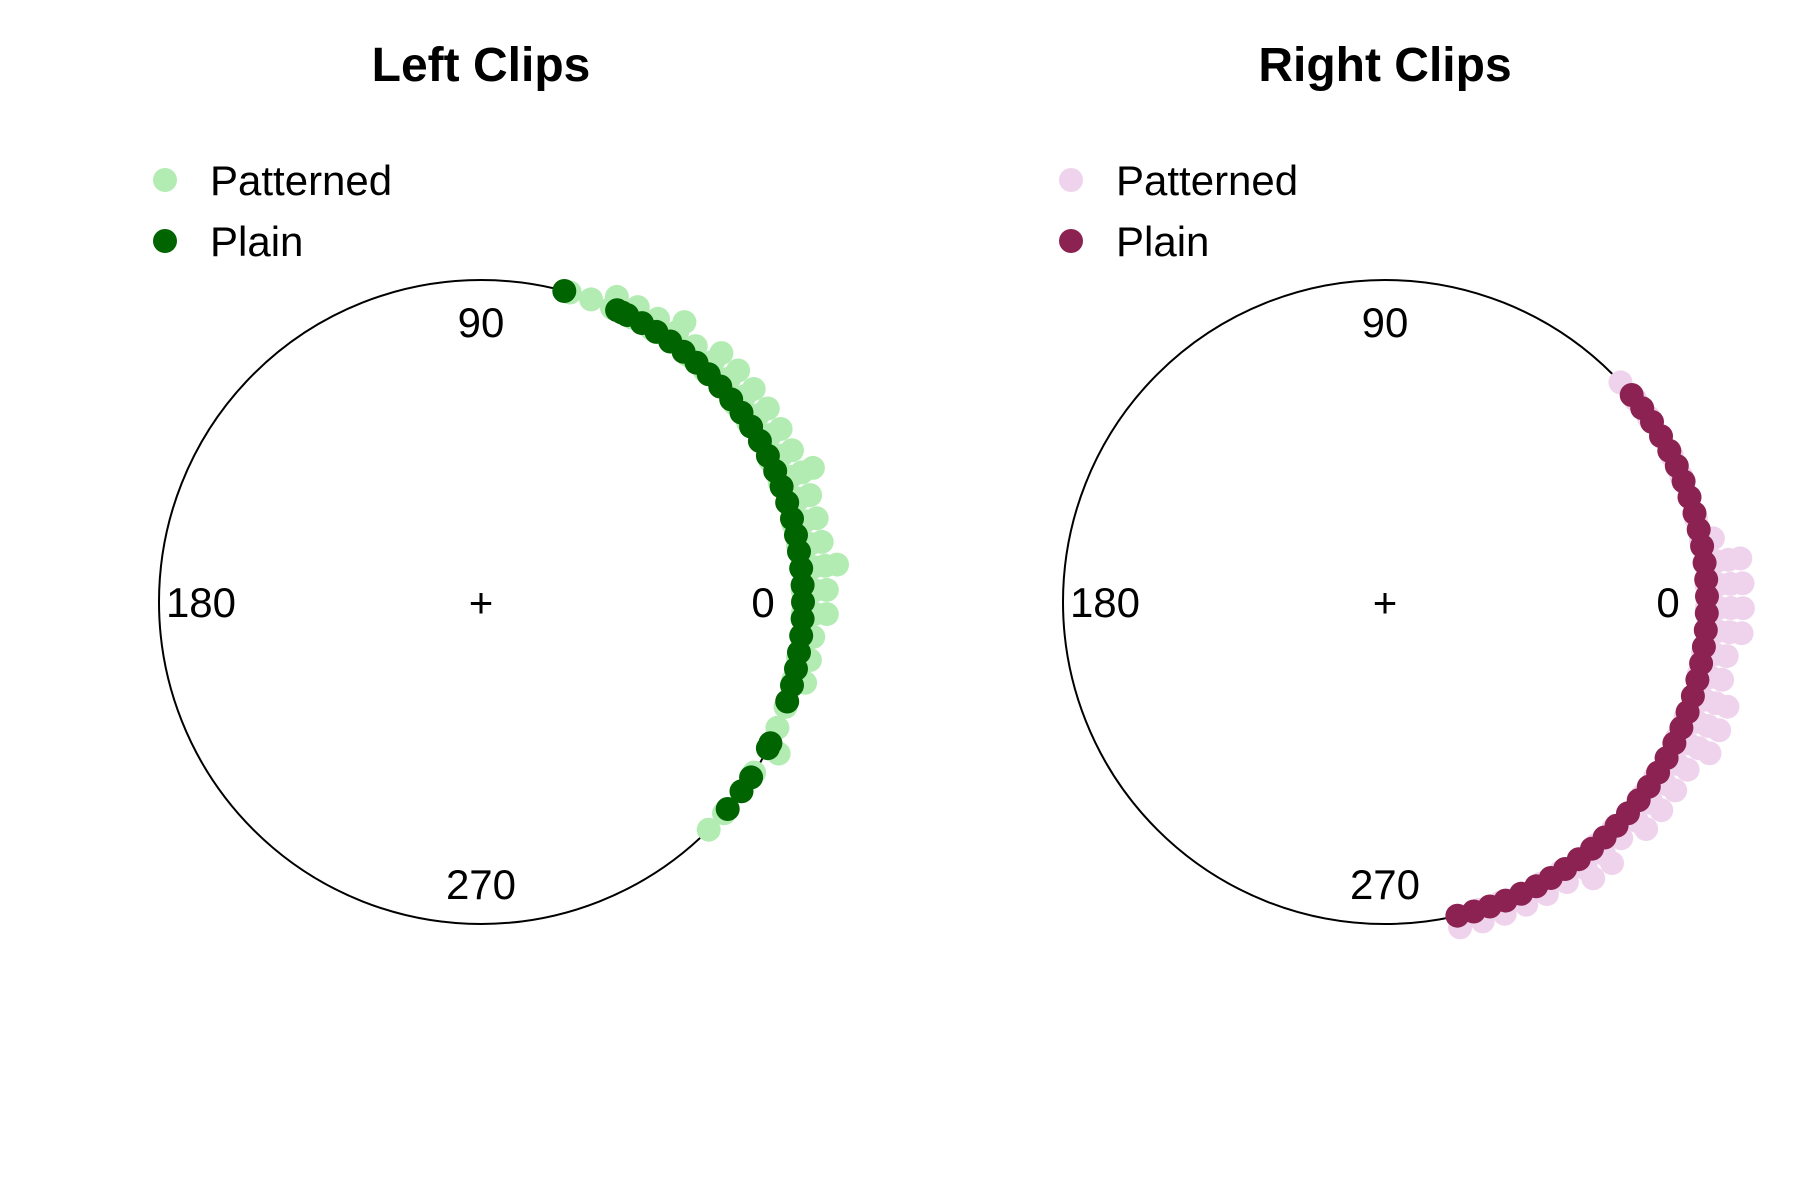 This screenshot has width=1800, height=1200. I want to click on right-clips-dots, so click(1600, 654).